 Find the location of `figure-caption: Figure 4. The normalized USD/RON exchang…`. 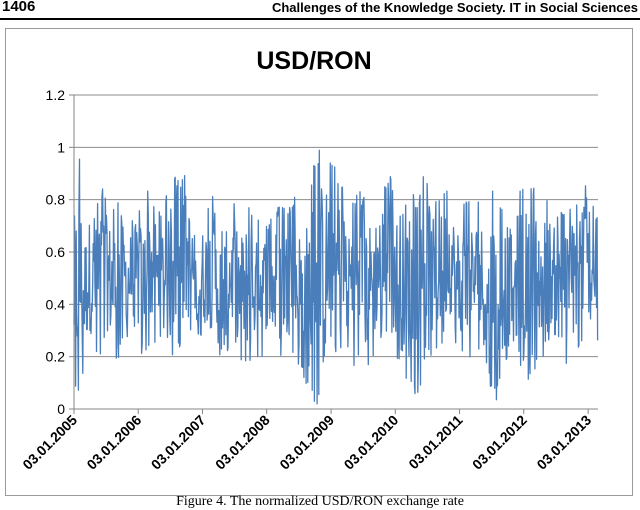

figure-caption: Figure 4. The normalized USD/RON exchang… is located at coordinates (320, 501).